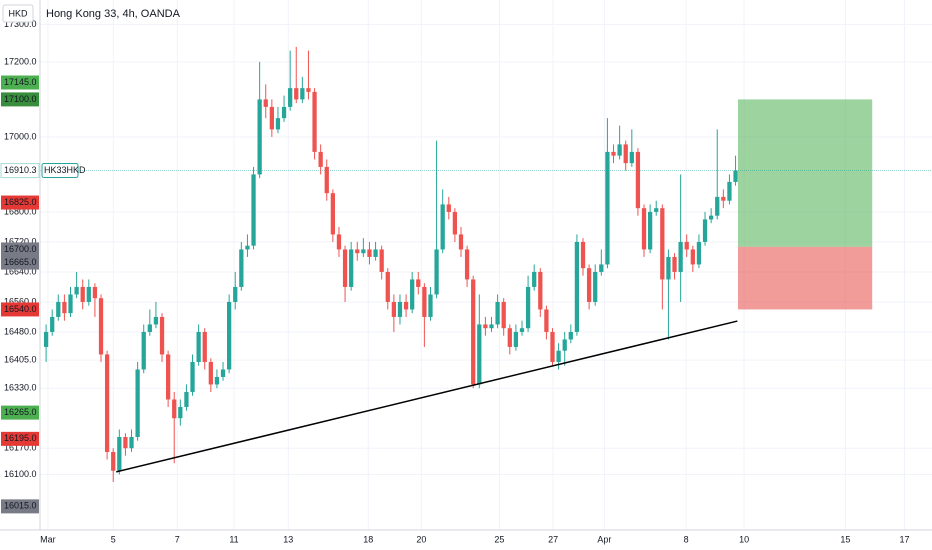 The image size is (932, 550). What do you see at coordinates (805, 278) in the screenshot?
I see `loss-zone` at bounding box center [805, 278].